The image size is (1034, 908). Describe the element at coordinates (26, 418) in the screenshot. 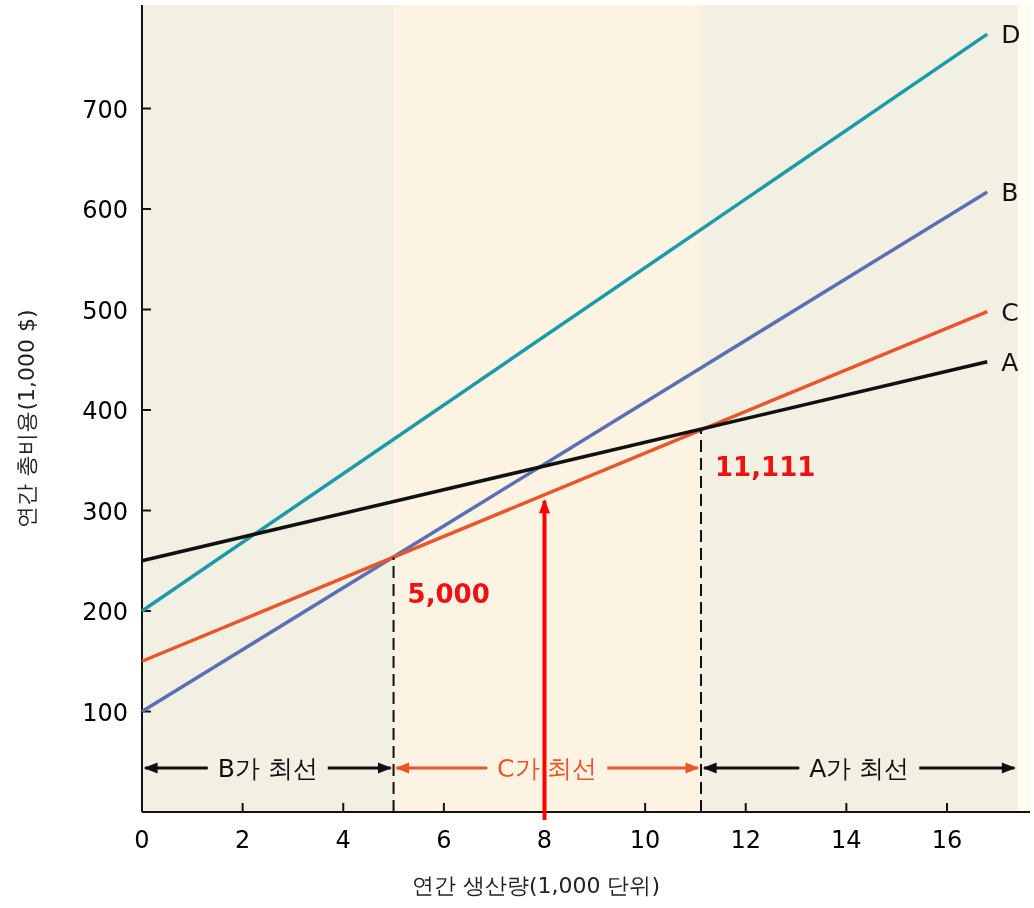

I see `y-axis-title: 연간 총비용(1,000 $)` at that location.